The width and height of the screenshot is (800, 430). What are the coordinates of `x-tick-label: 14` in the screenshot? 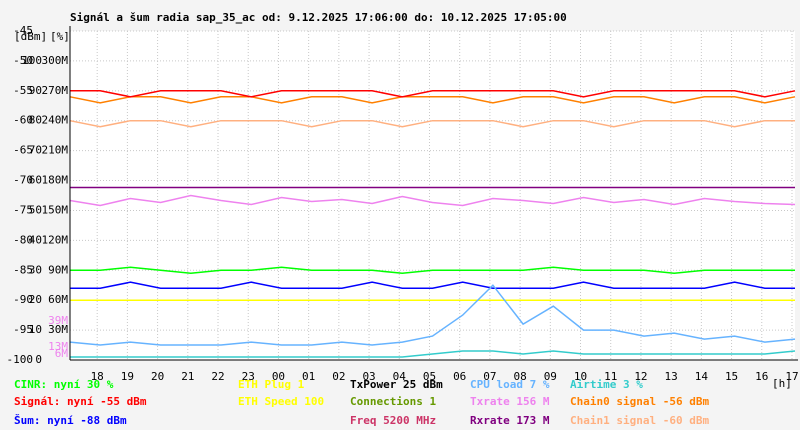 It's located at (702, 376).